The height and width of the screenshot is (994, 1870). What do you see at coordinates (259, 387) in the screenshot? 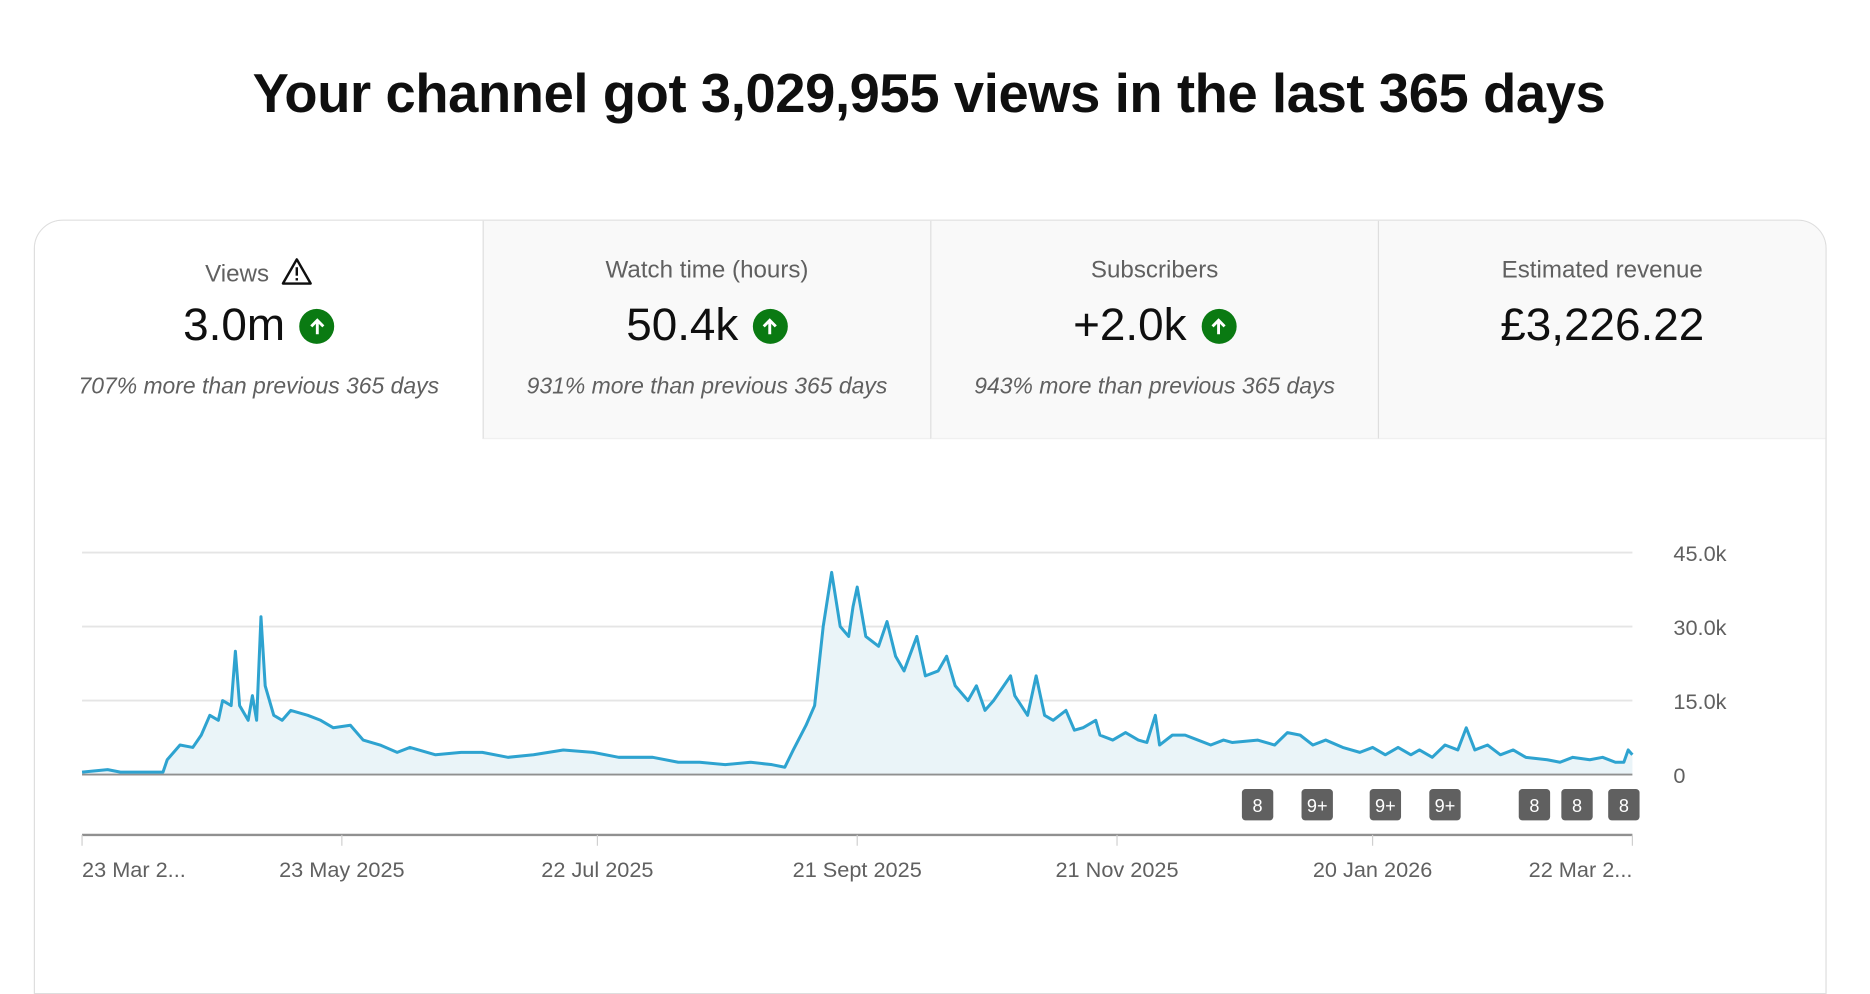
I see `comparison-text: 707% more than previous 365 days` at bounding box center [259, 387].